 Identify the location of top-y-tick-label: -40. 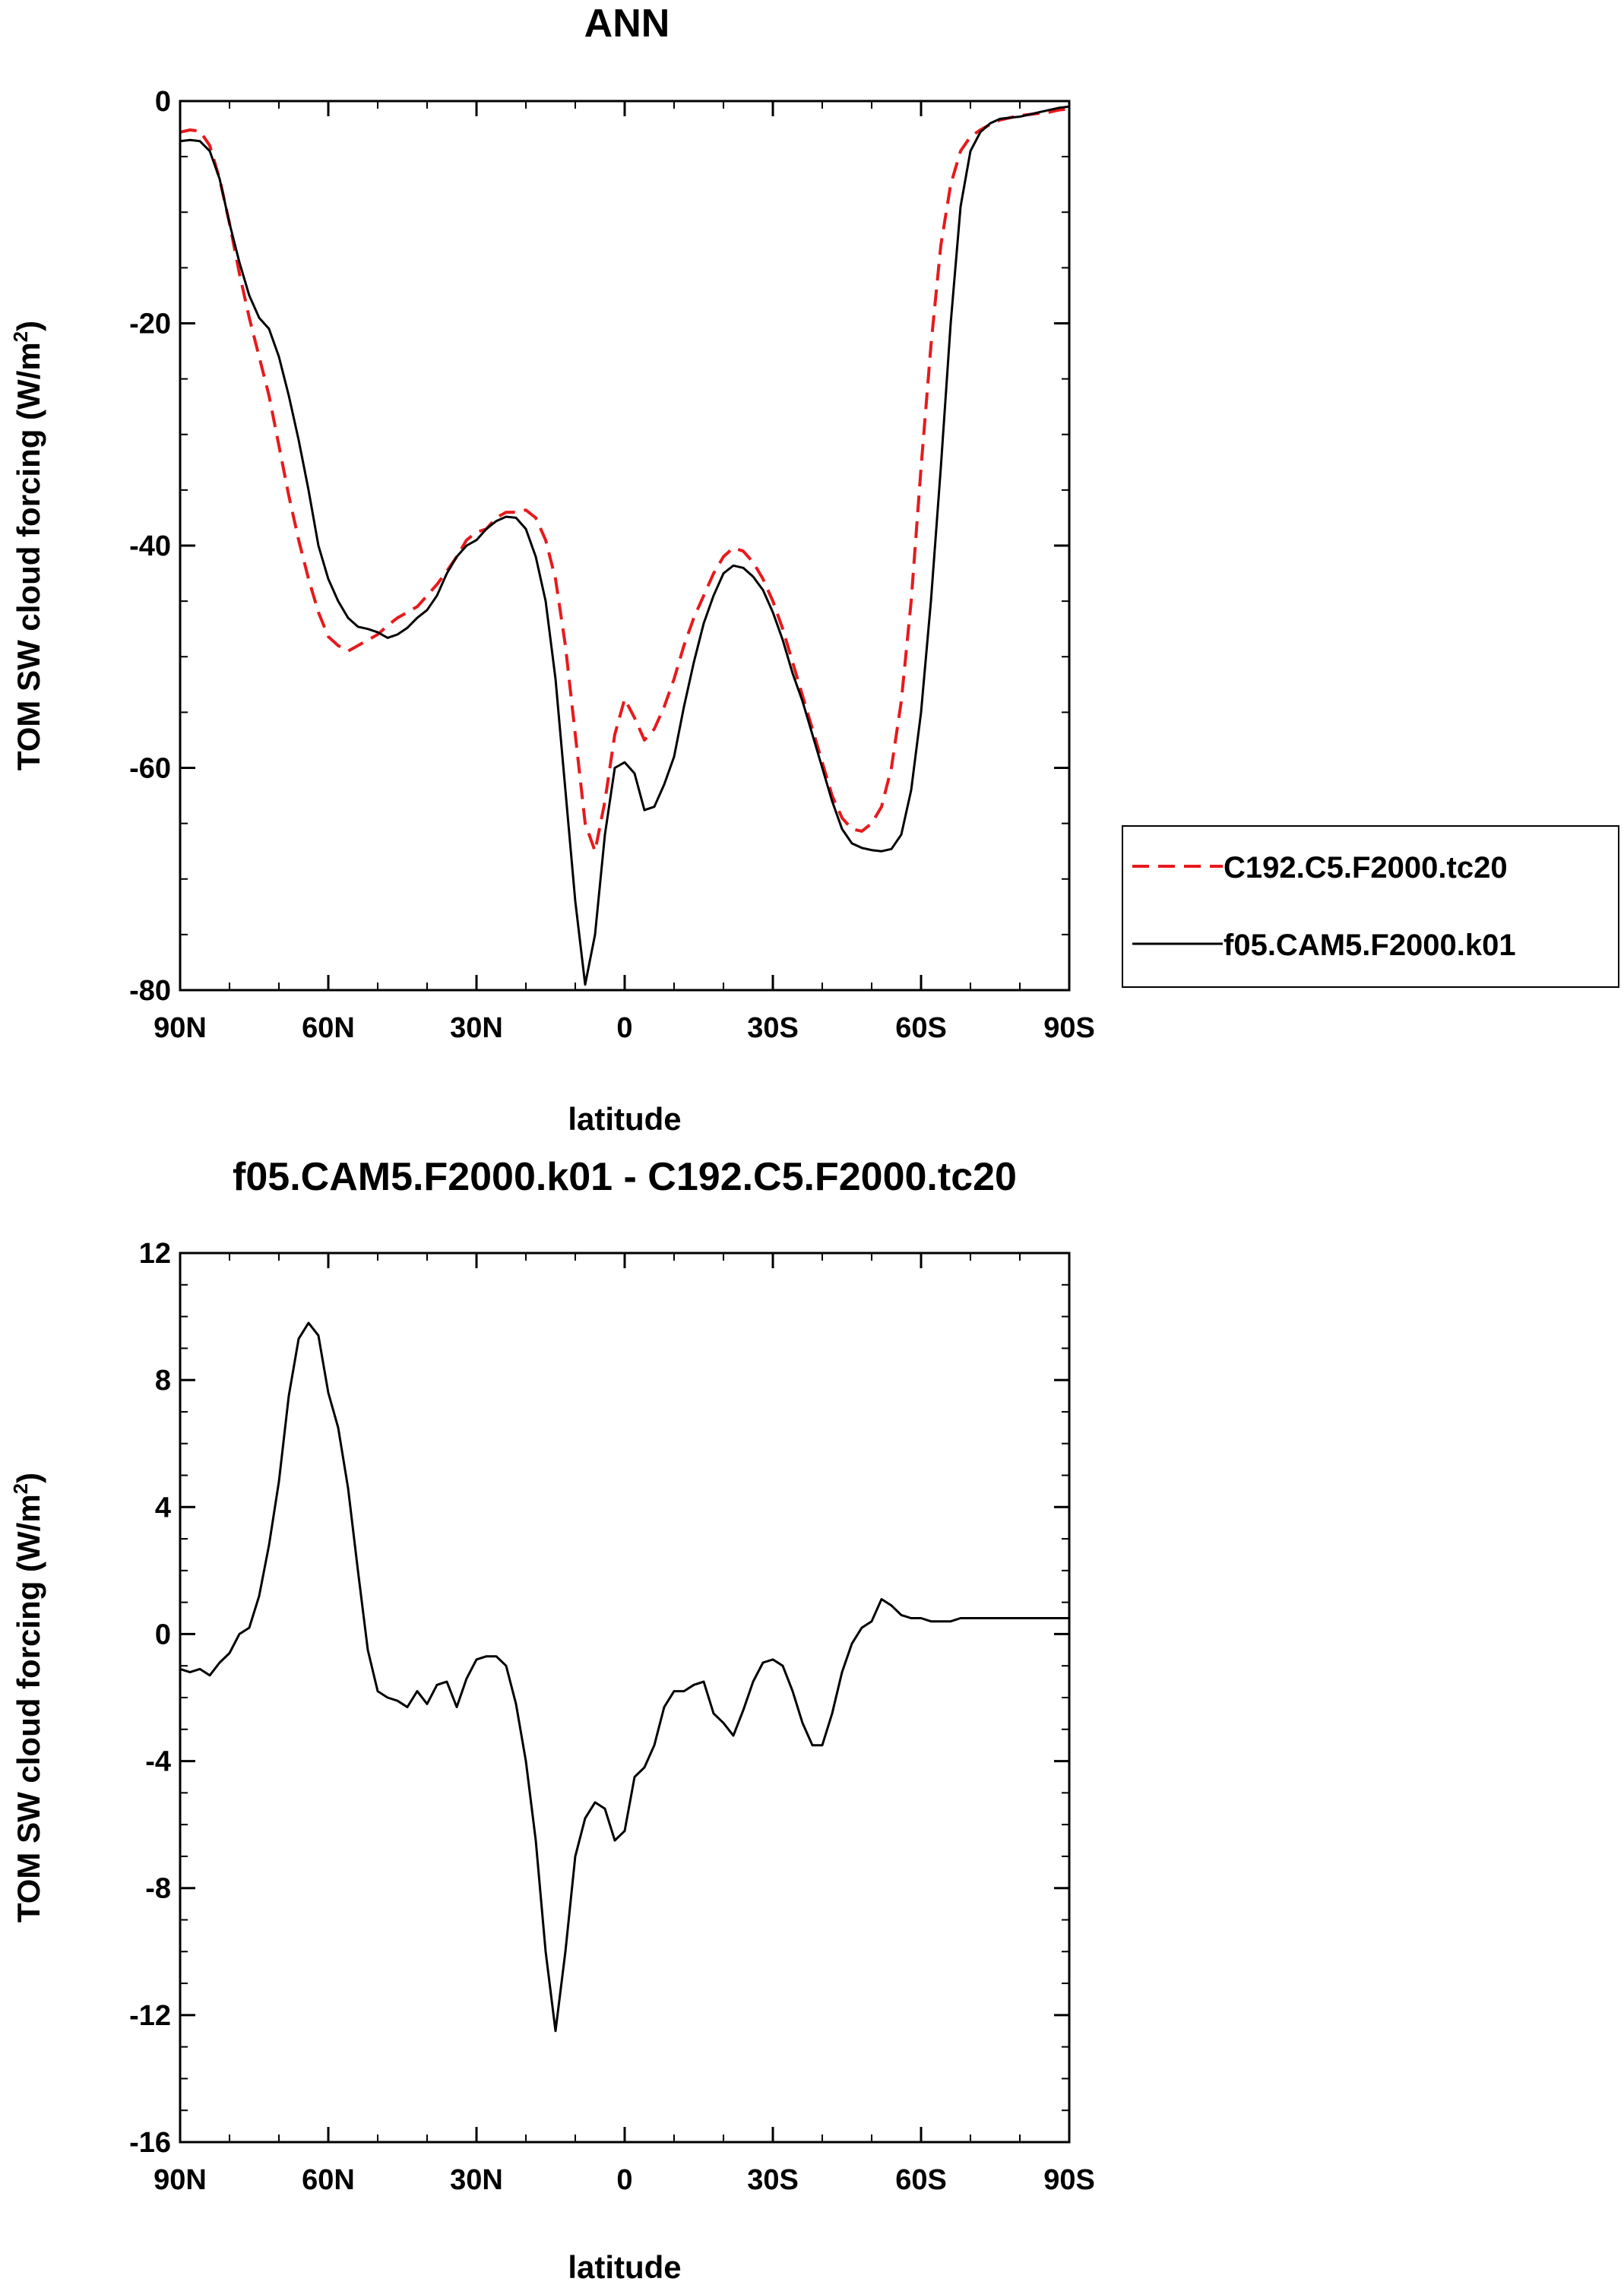
(150, 546).